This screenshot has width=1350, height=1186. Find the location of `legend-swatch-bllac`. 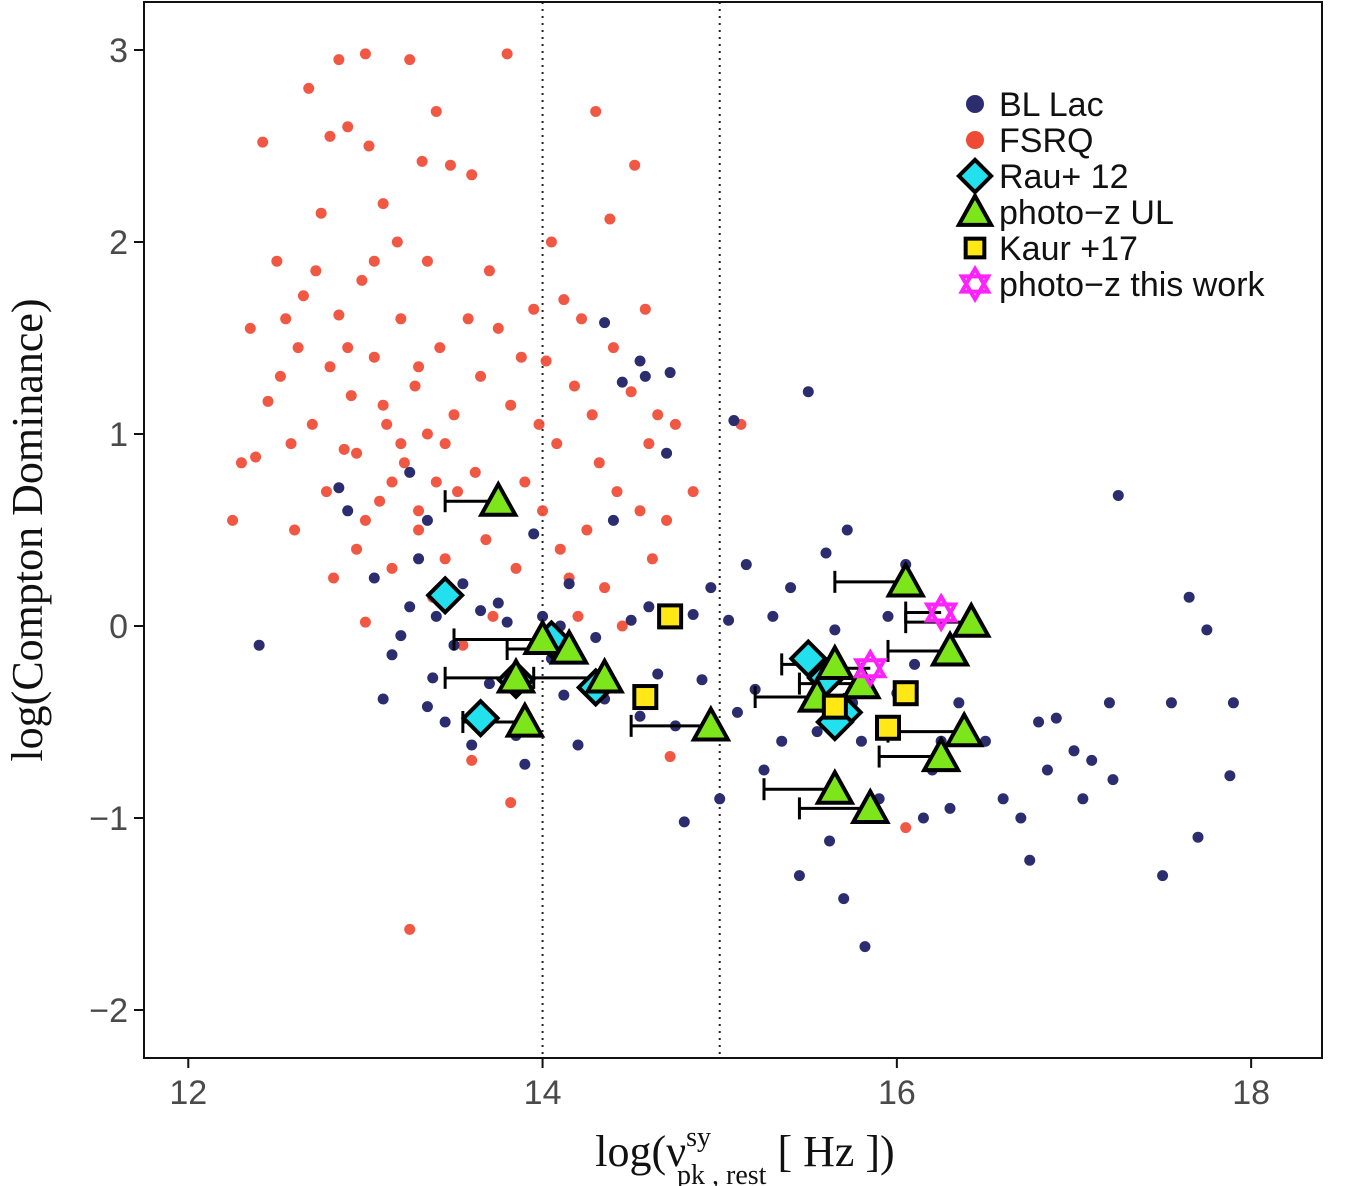

legend-swatch-bllac is located at coordinates (975, 104).